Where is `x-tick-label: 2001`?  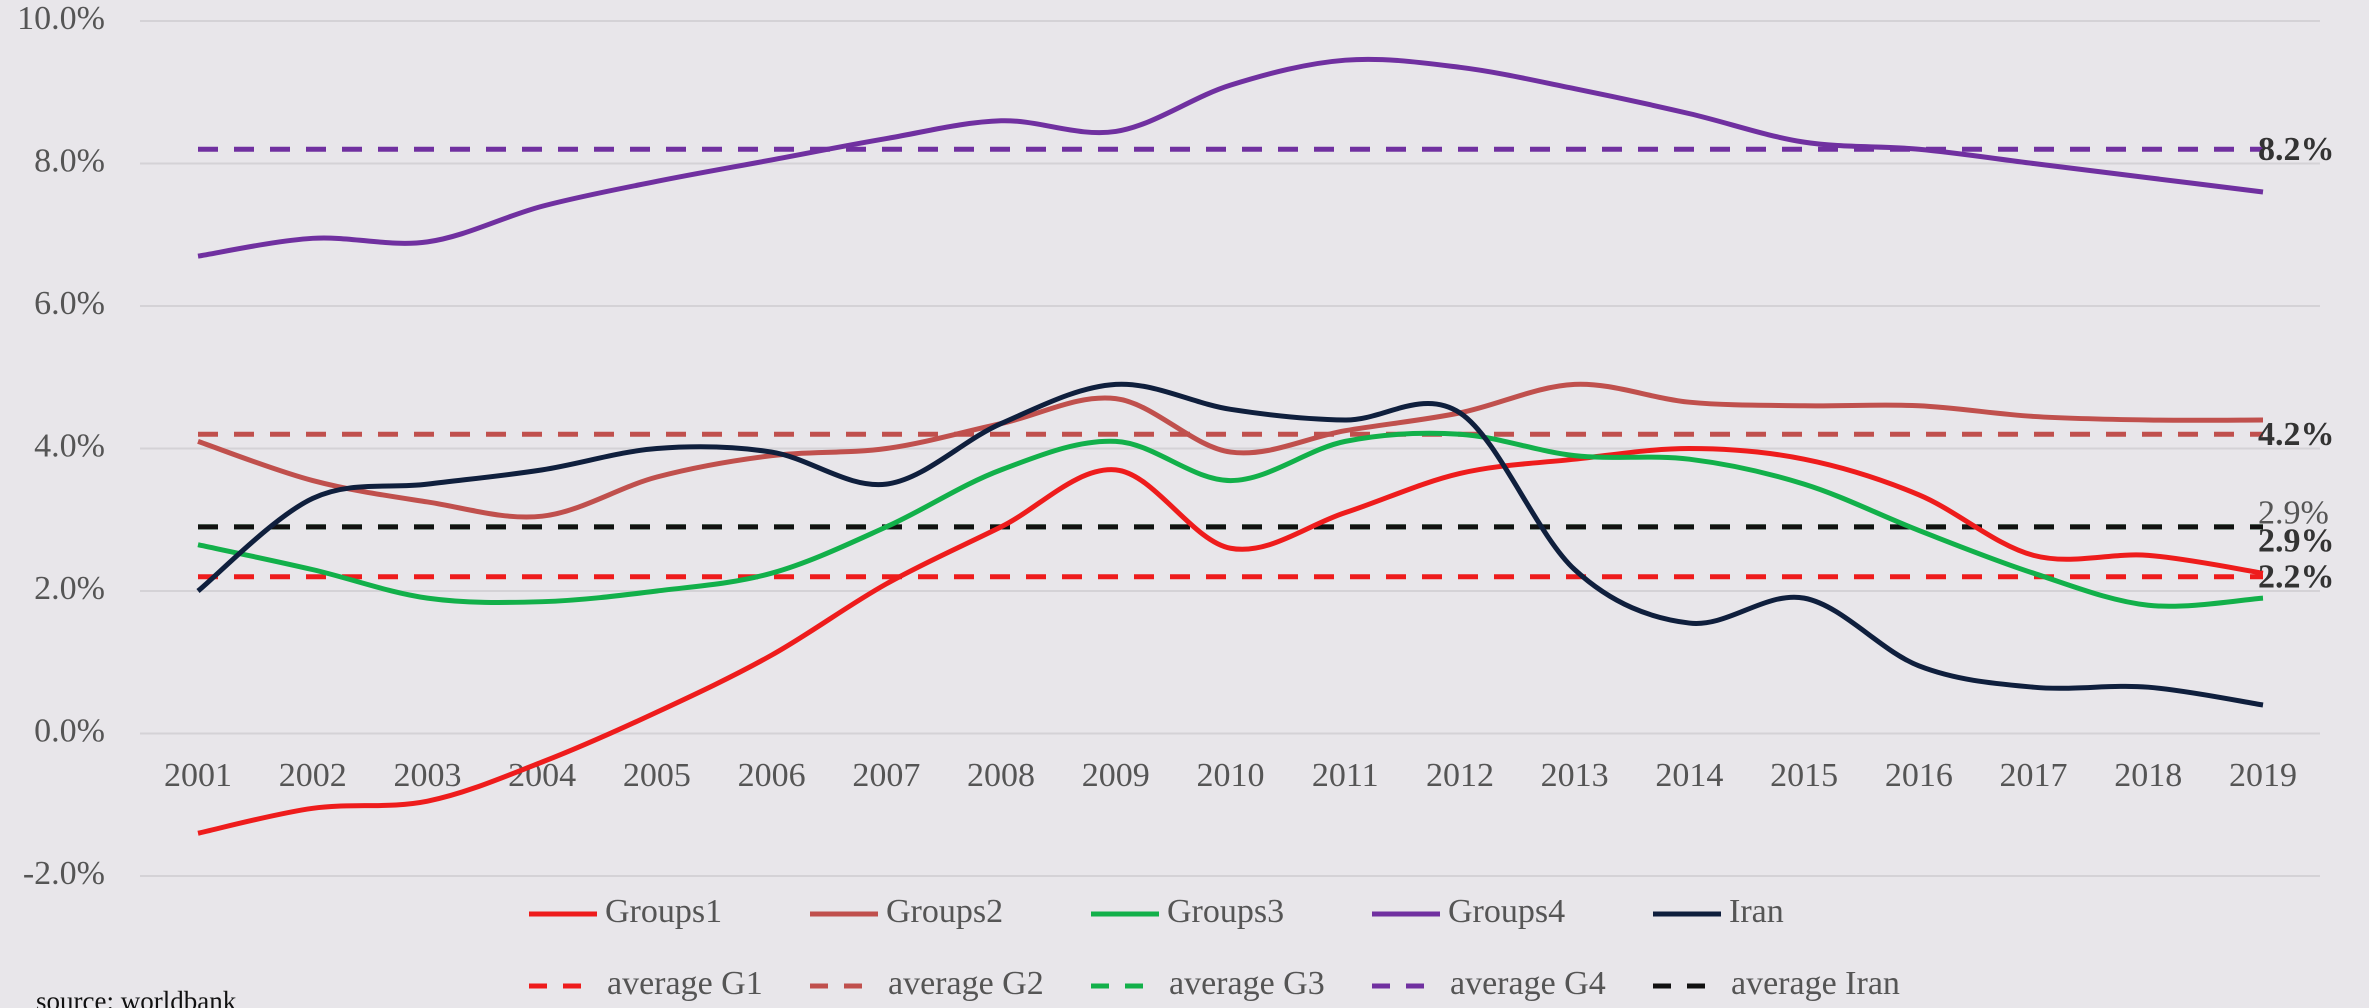
x-tick-label: 2001 is located at coordinates (198, 775).